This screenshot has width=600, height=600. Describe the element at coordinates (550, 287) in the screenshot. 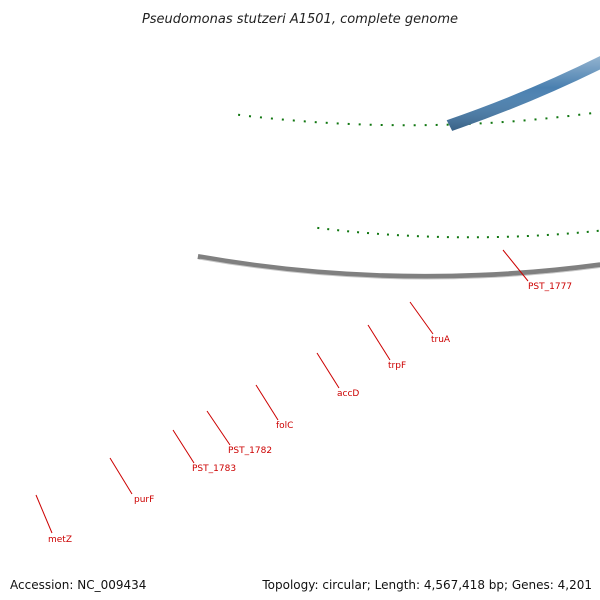

I see `gene-label: PST_1777` at that location.